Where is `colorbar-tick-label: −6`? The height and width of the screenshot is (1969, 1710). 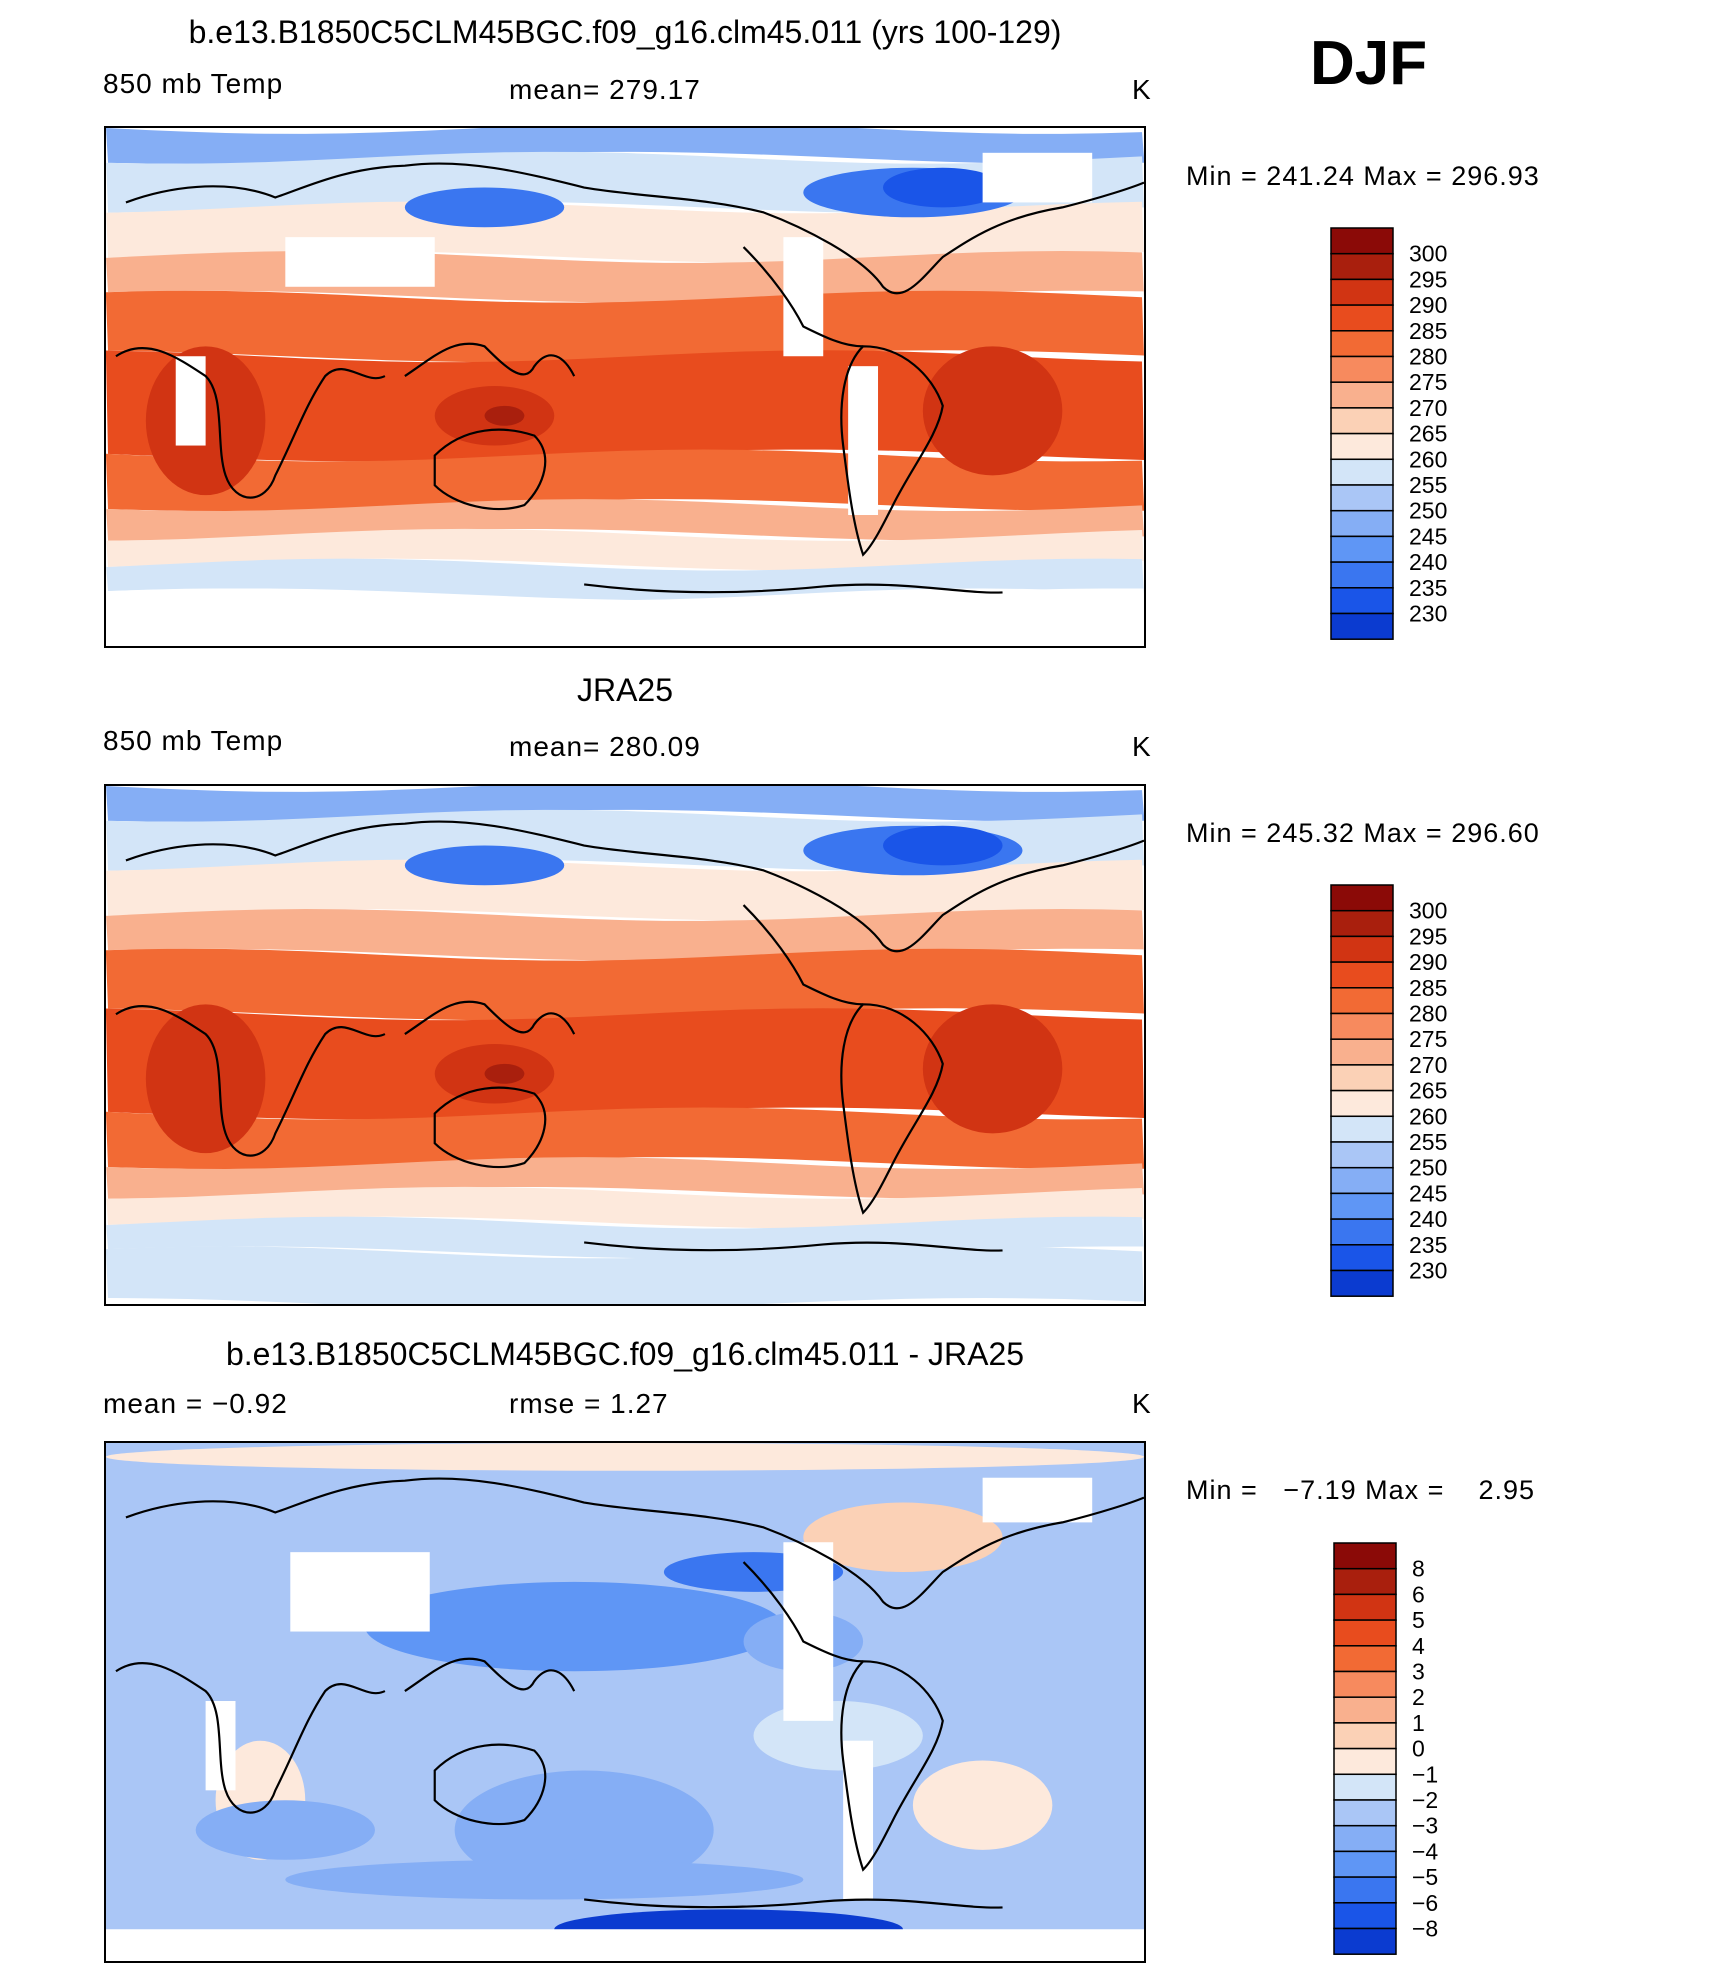
colorbar-tick-label: −6 is located at coordinates (1425, 1903).